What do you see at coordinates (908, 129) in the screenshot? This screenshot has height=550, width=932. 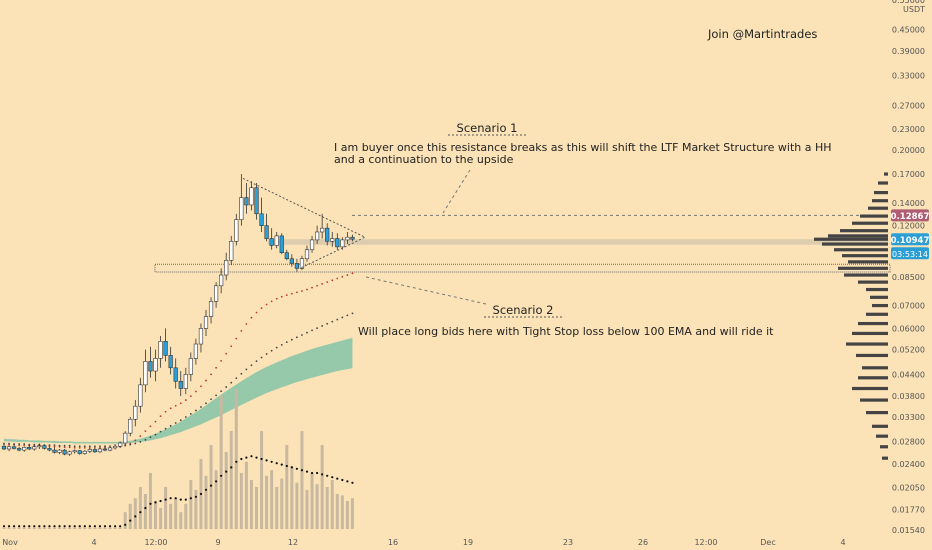 I see `y-tick-label: 0.23000` at bounding box center [908, 129].